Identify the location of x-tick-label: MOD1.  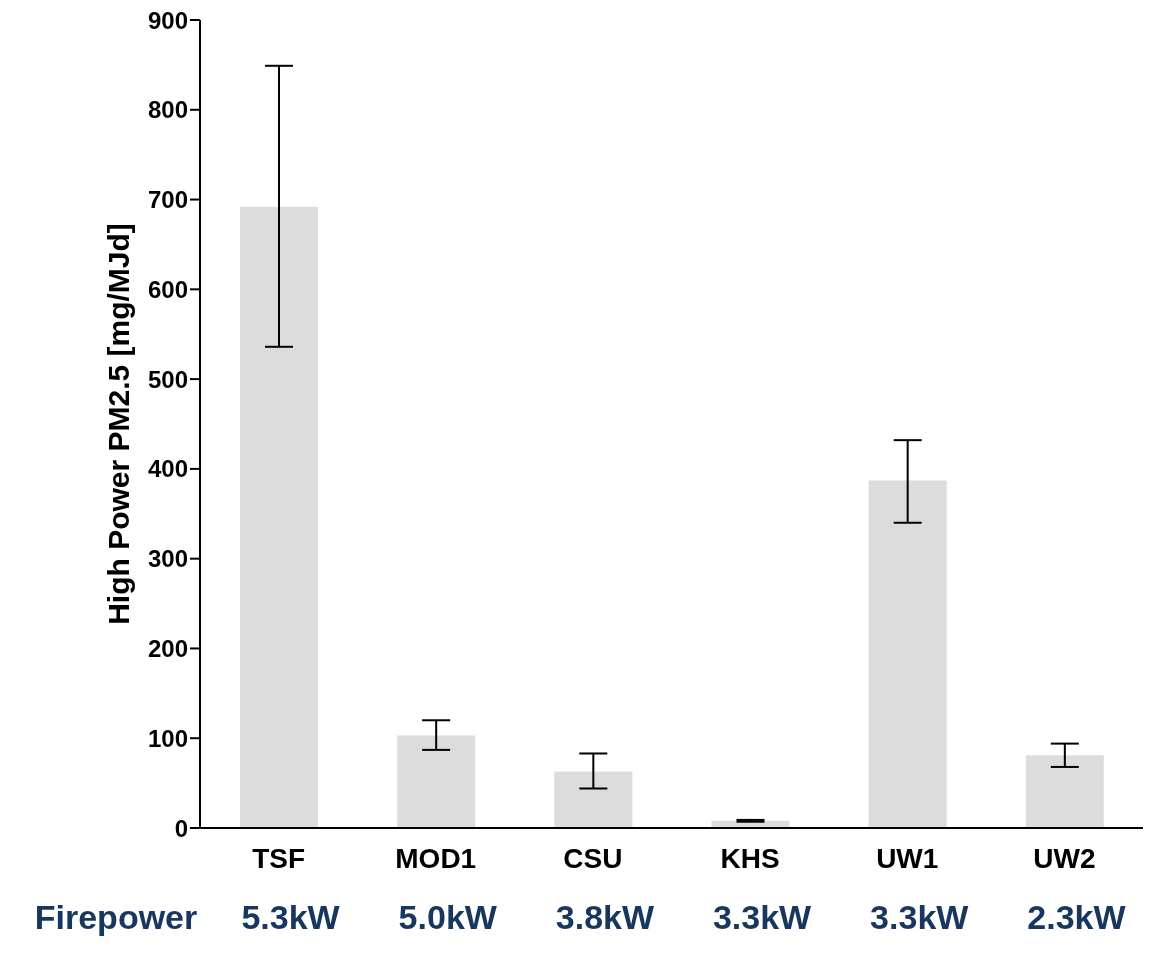
(436, 858).